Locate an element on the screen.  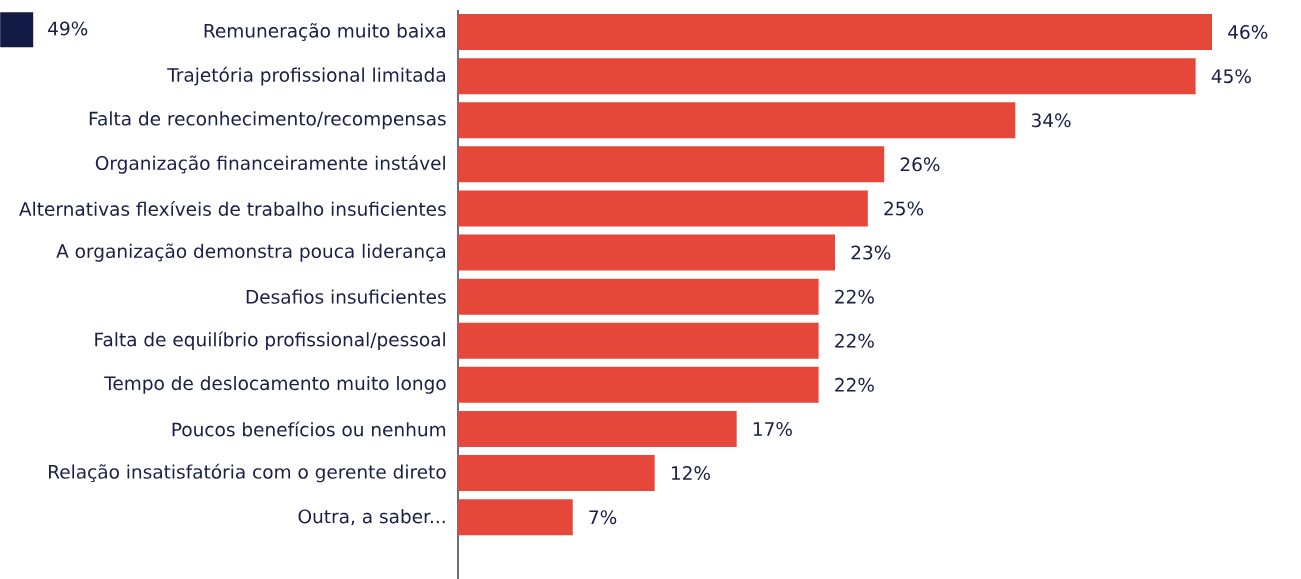
data-label: 7% is located at coordinates (603, 517).